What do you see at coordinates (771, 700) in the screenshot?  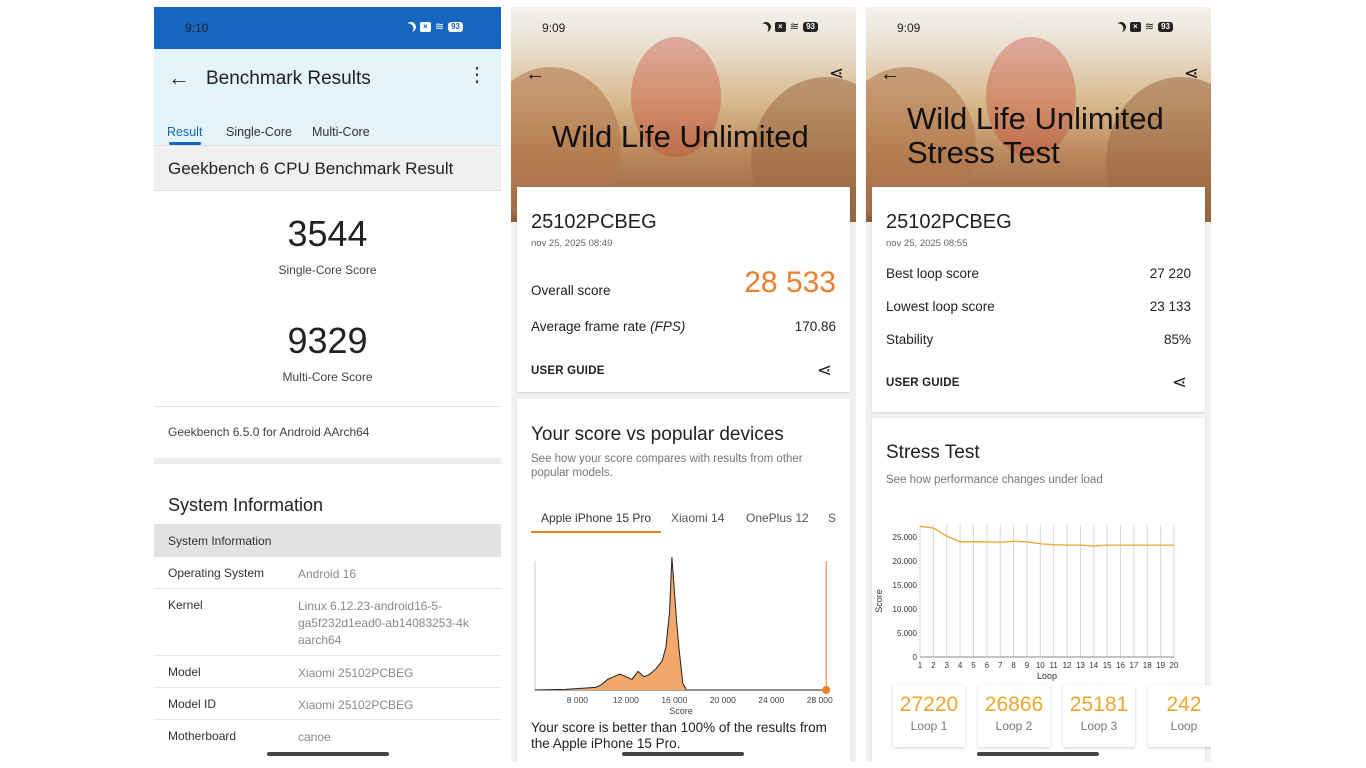 I see `x-tick-label: 24 000` at bounding box center [771, 700].